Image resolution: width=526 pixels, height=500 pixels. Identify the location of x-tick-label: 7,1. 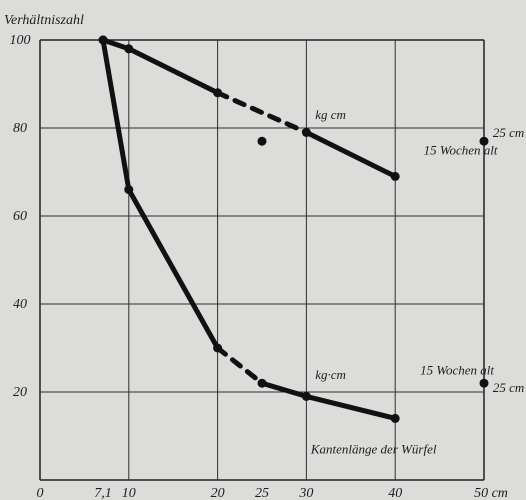
(103, 493).